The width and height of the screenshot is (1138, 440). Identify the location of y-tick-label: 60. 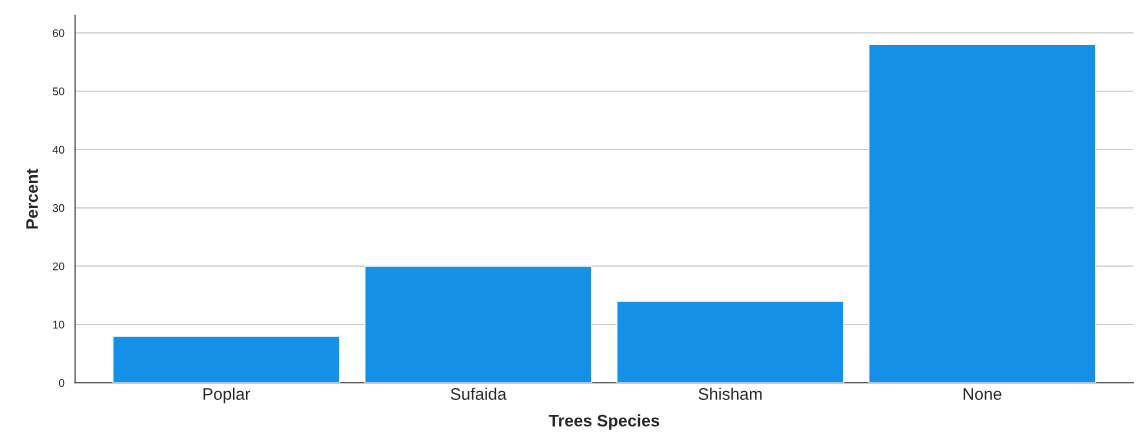
(58, 33).